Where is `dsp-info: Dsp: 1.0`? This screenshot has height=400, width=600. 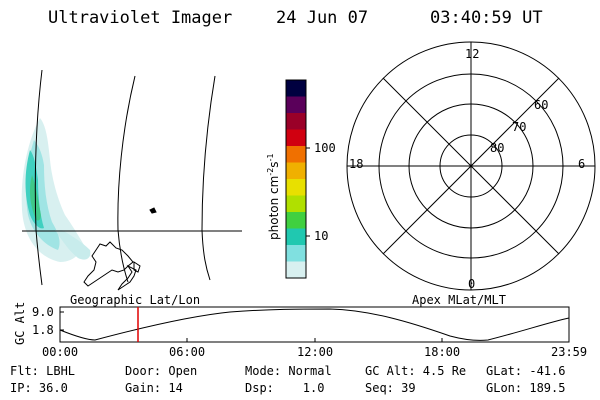
dsp-info: Dsp: 1.0 is located at coordinates (285, 388).